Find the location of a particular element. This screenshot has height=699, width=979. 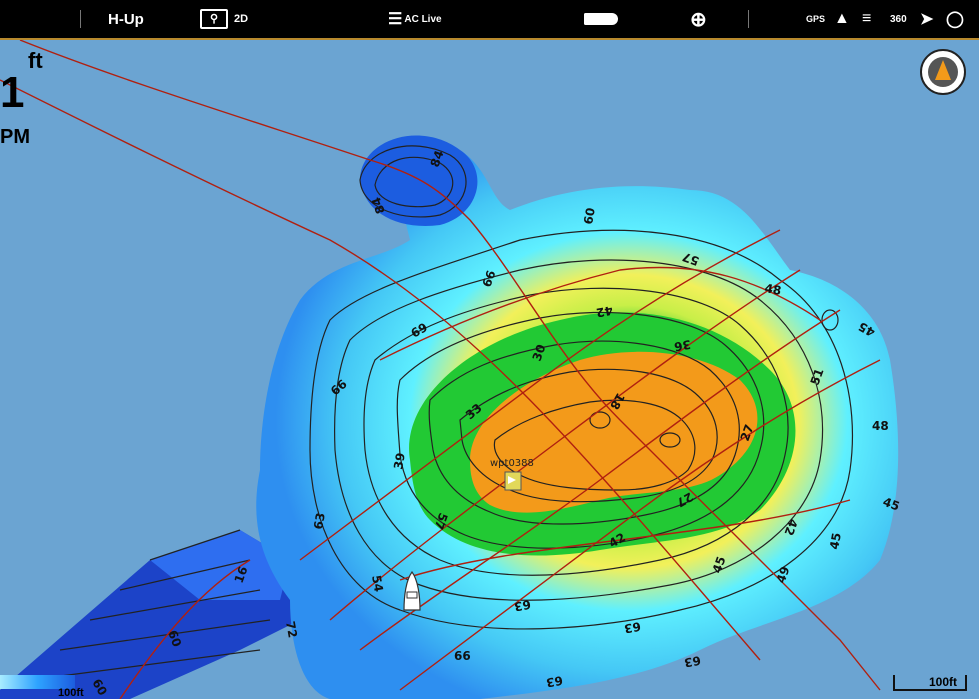

sonar-360-icon: 360 is located at coordinates (898, 19).